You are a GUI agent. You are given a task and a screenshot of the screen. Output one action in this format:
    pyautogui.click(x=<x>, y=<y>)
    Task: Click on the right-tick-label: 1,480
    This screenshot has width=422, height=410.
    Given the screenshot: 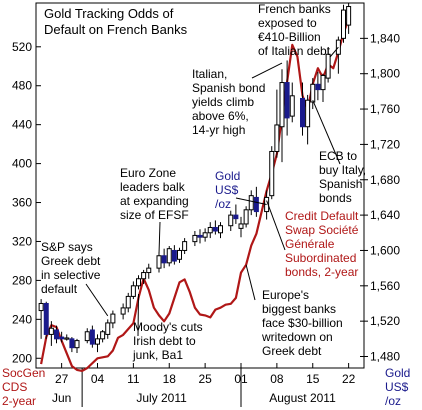 What is the action you would take?
    pyautogui.click(x=385, y=357)
    